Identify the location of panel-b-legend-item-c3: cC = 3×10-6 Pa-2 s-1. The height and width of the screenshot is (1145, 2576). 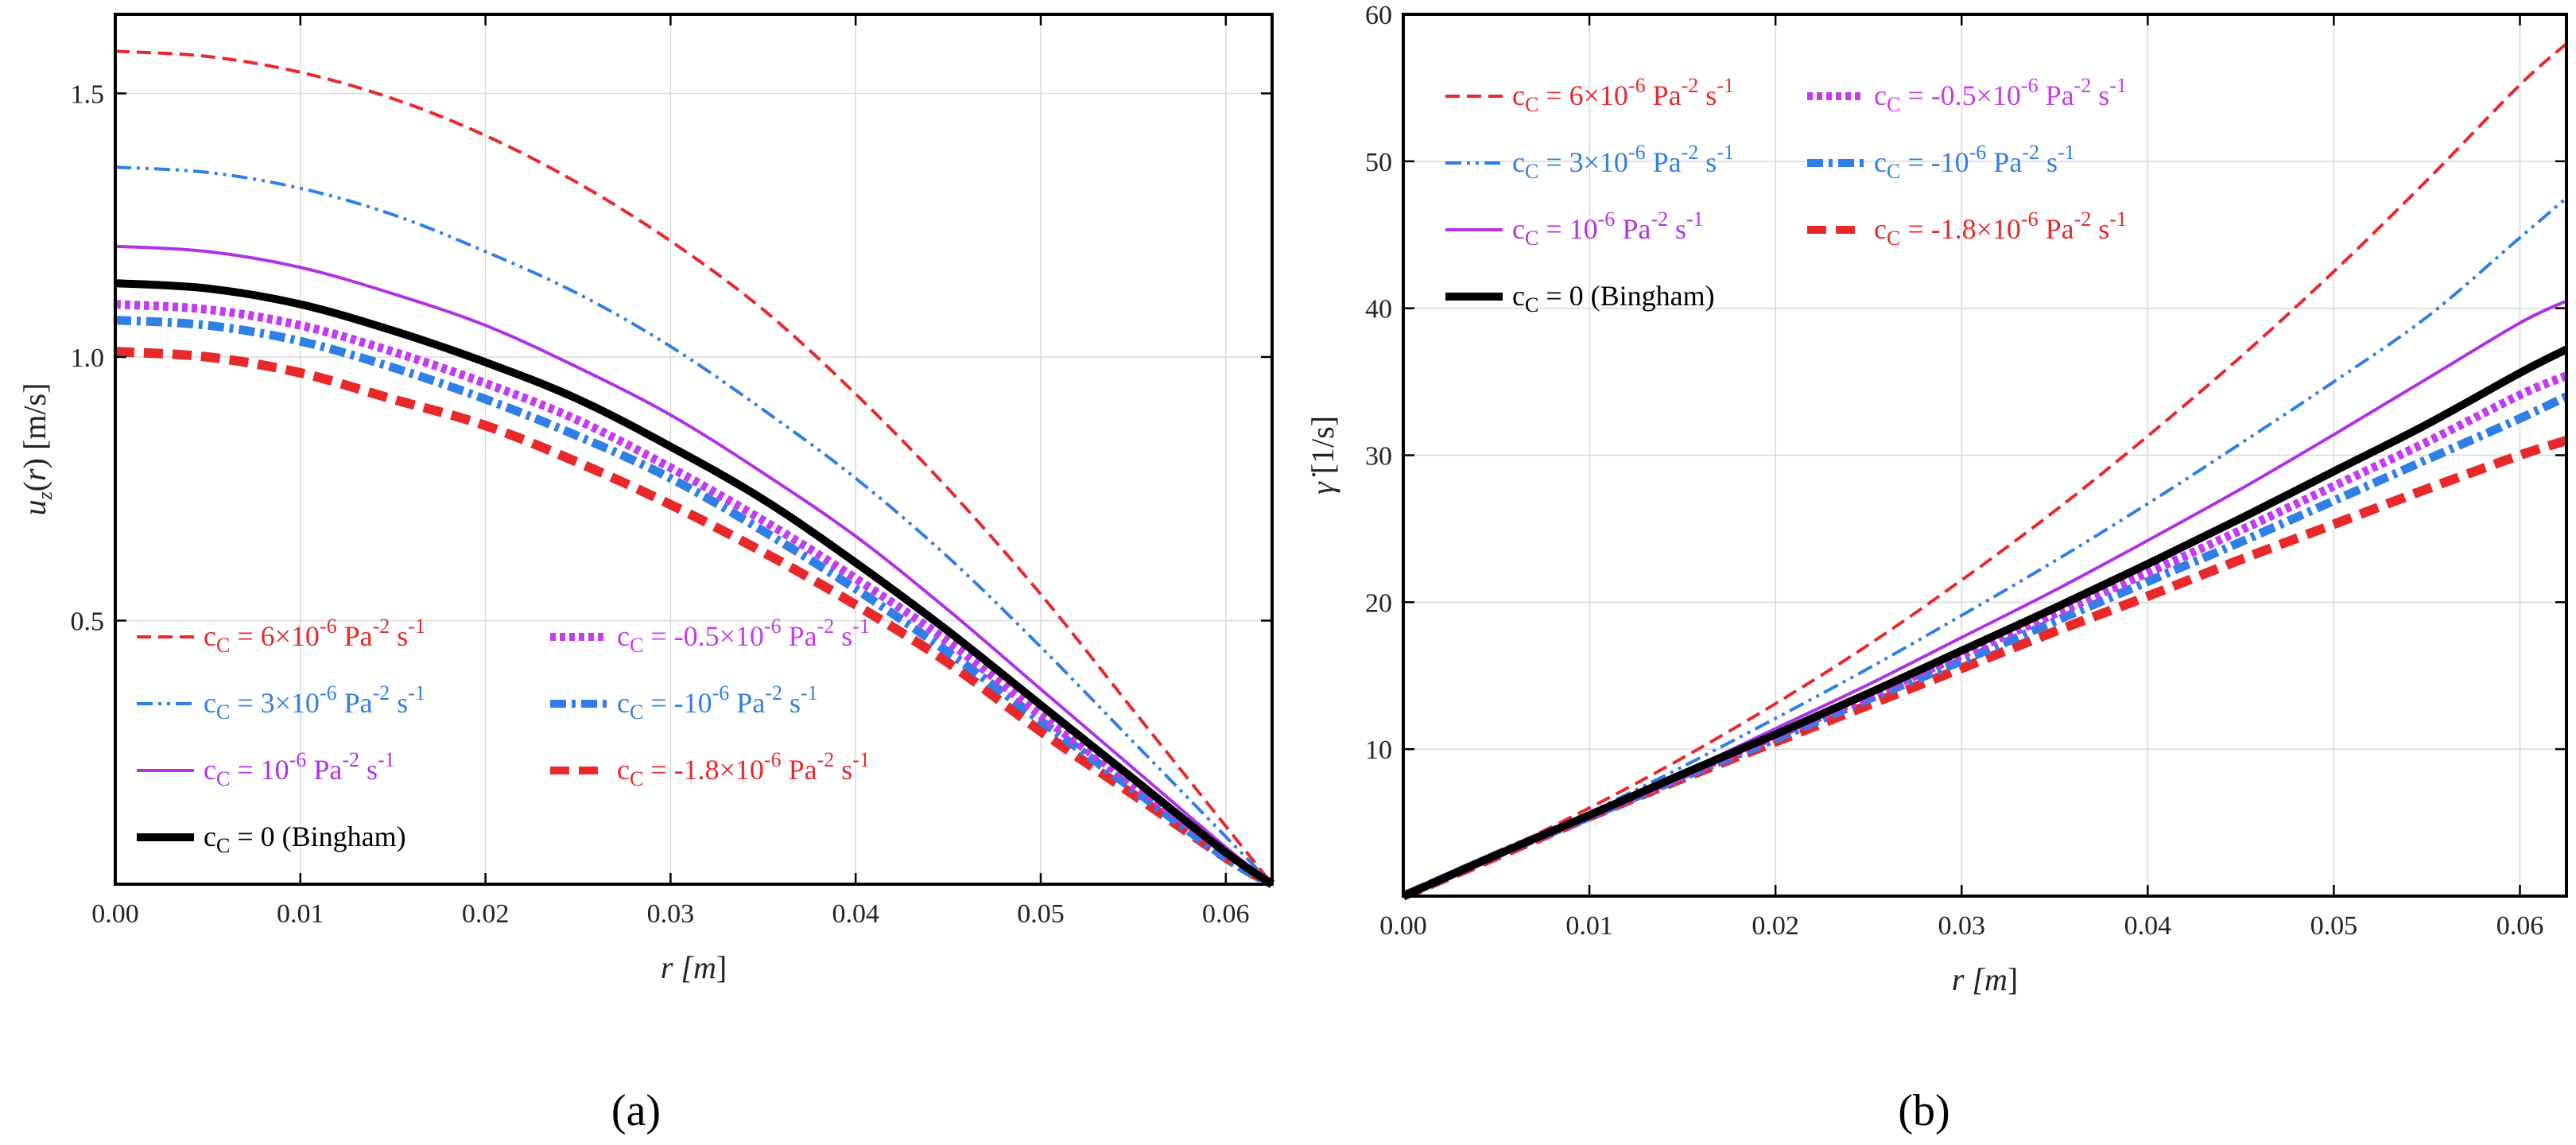
(1589, 162).